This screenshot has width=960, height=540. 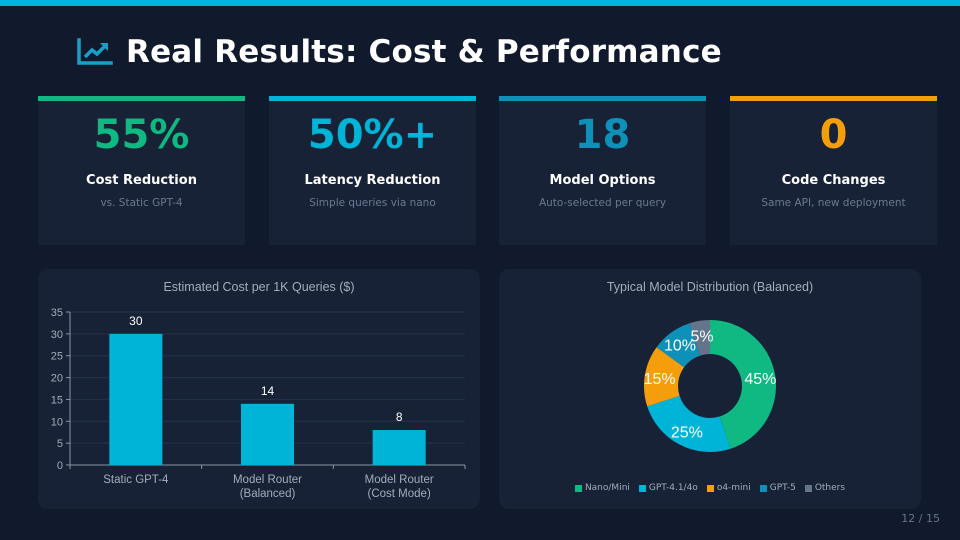 I want to click on slice-value-label: 25%, so click(x=687, y=432).